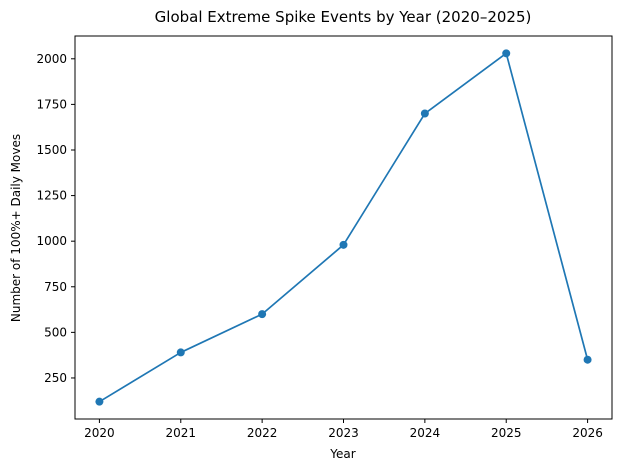 The image size is (630, 470). I want to click on x-tick-label: 2021, so click(180, 433).